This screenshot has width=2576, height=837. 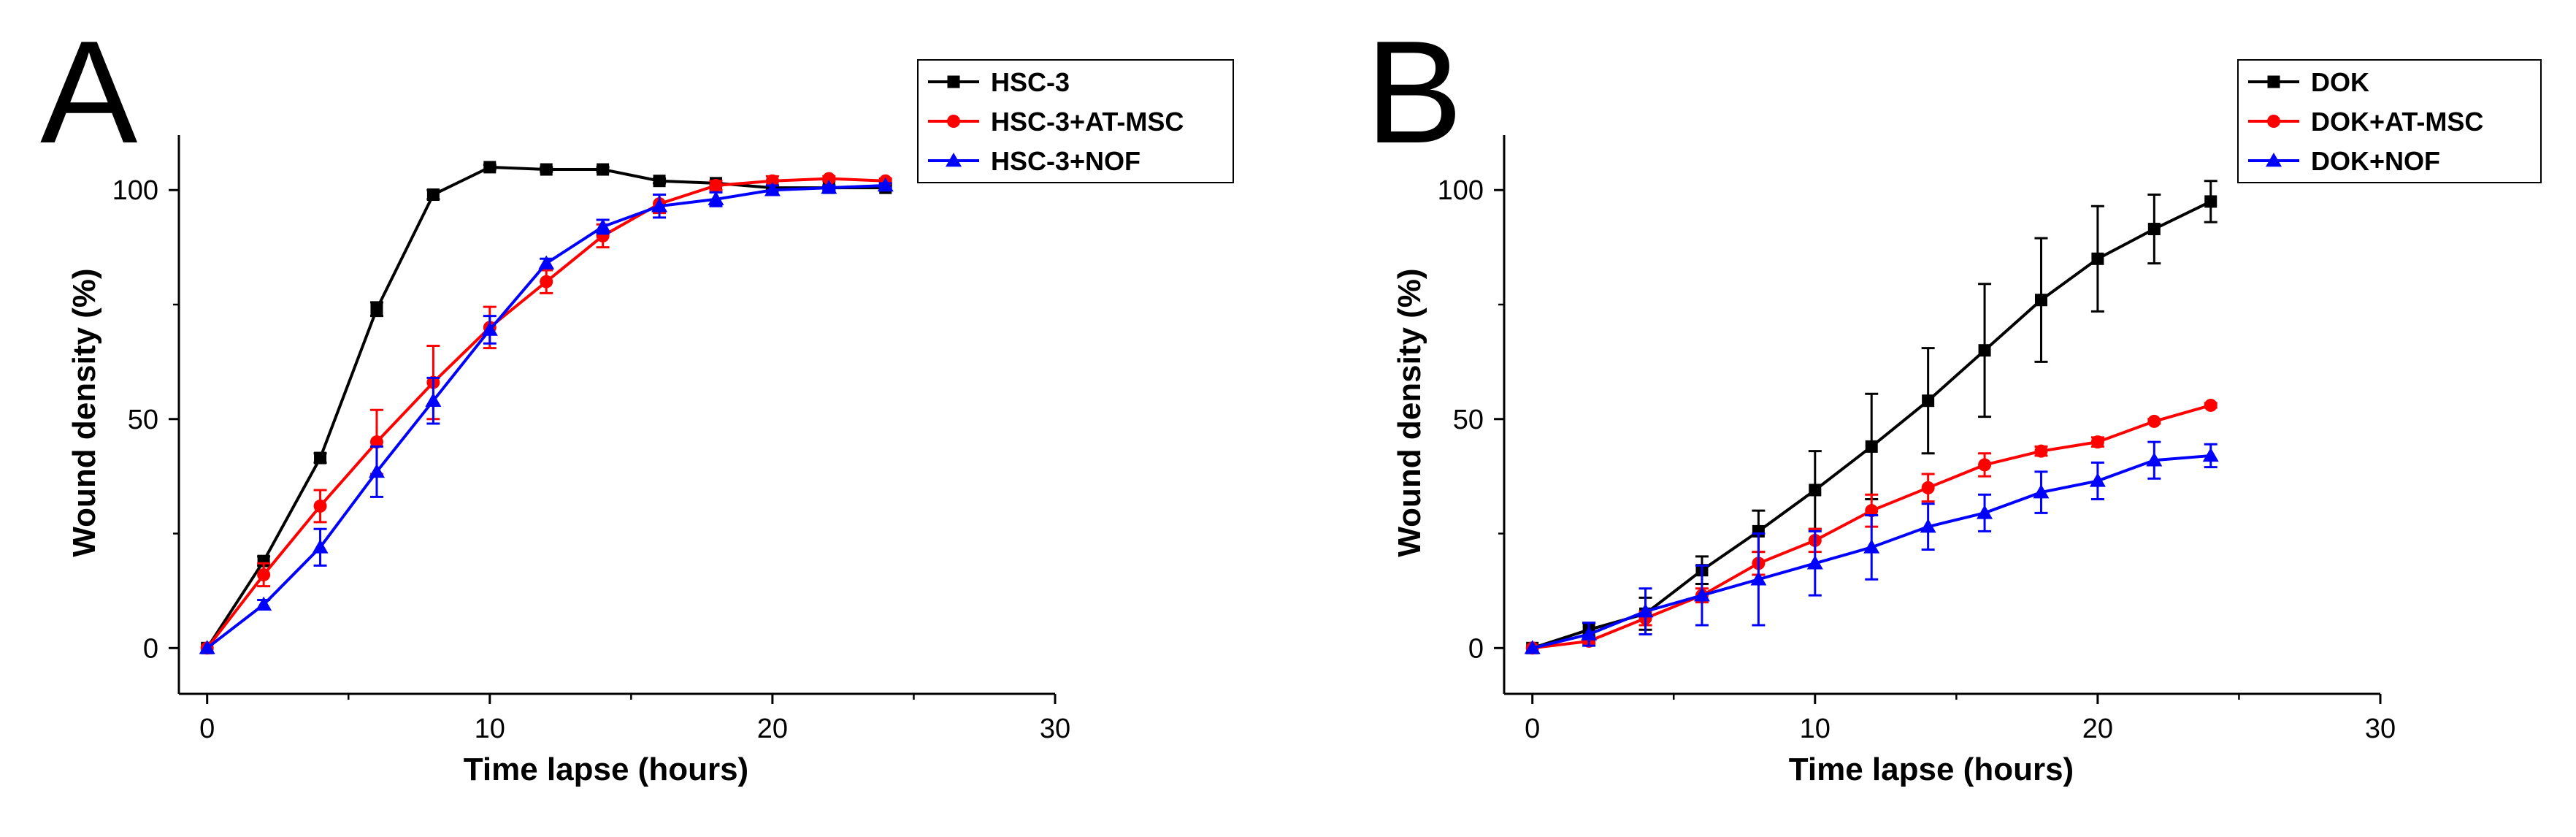 I want to click on panel-label: B, so click(x=1414, y=92).